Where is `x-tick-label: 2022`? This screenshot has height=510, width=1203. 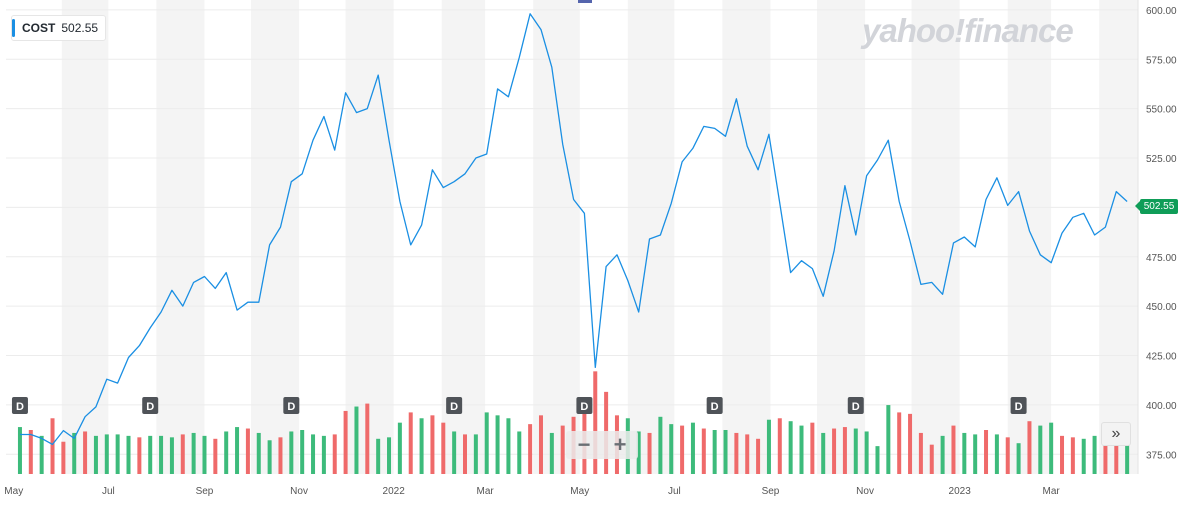
x-tick-label: 2022 is located at coordinates (394, 491).